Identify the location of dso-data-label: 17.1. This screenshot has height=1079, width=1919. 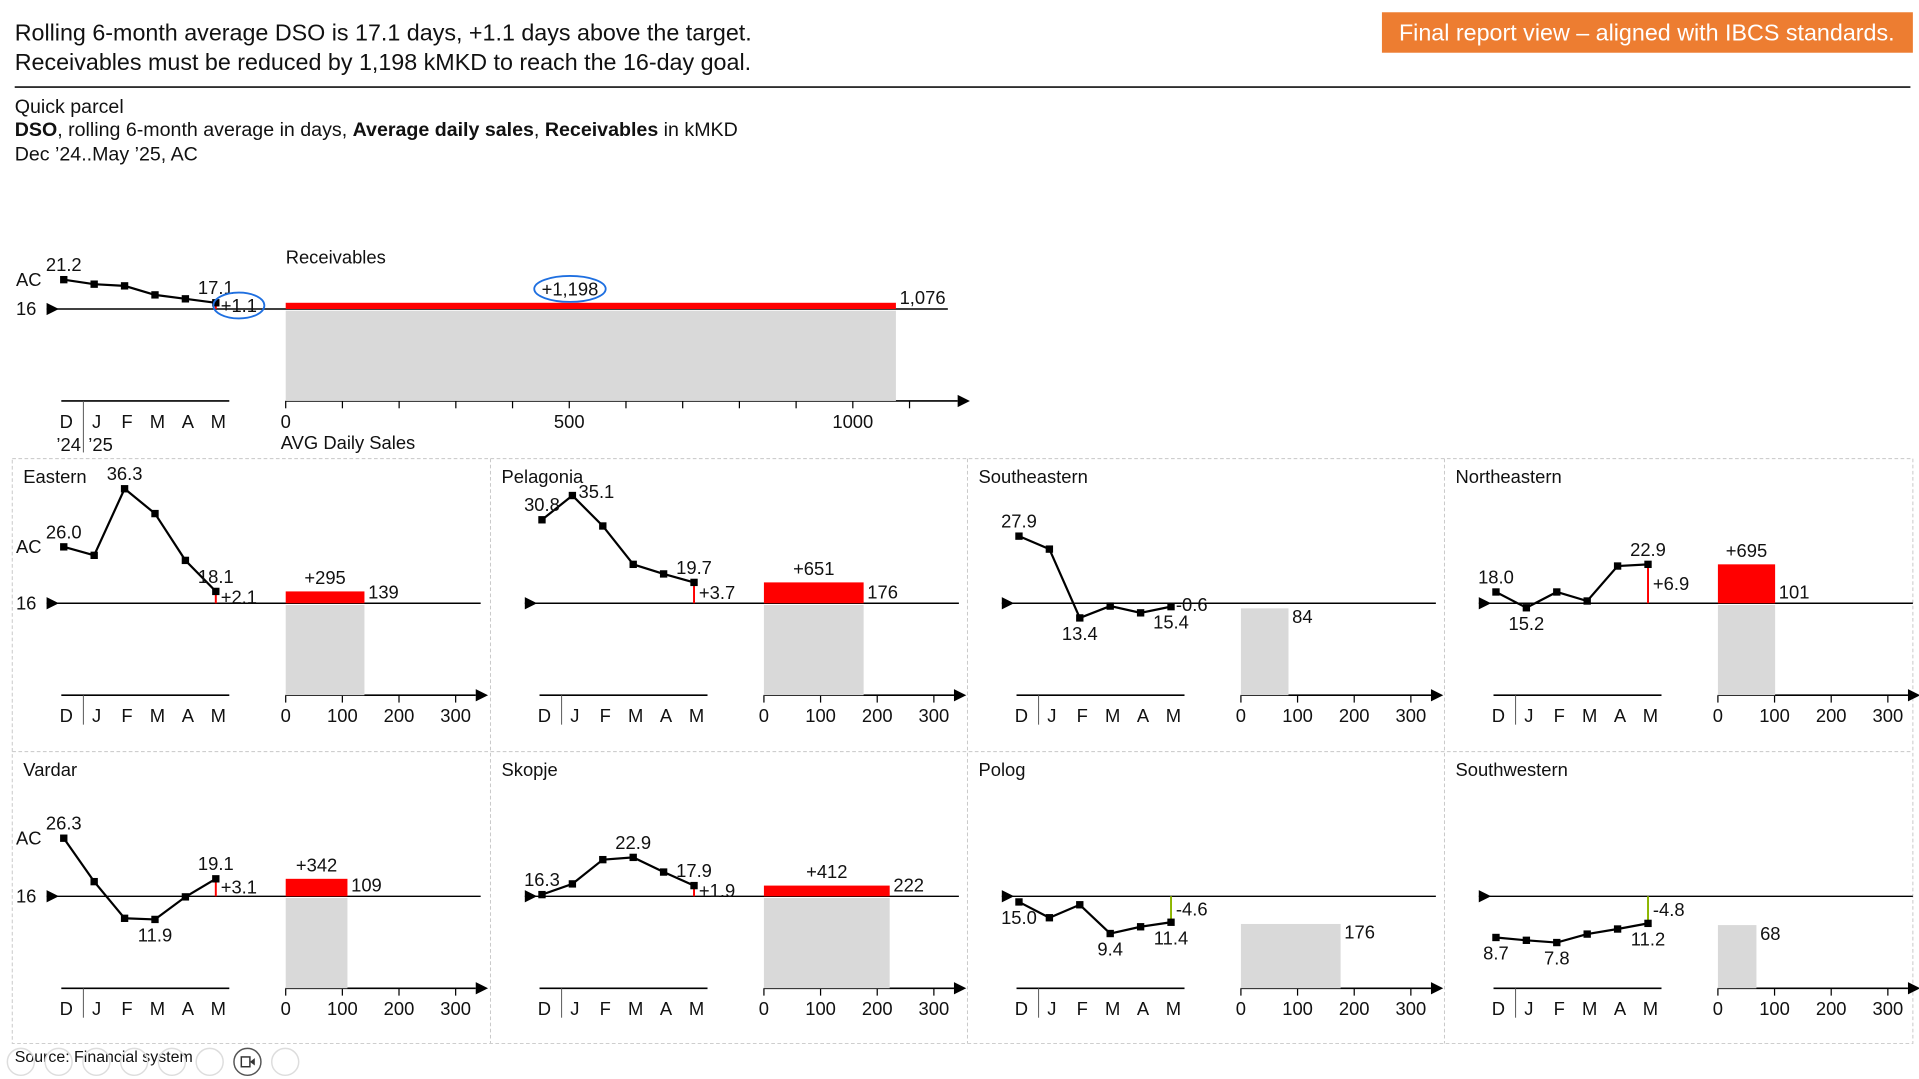
(216, 287).